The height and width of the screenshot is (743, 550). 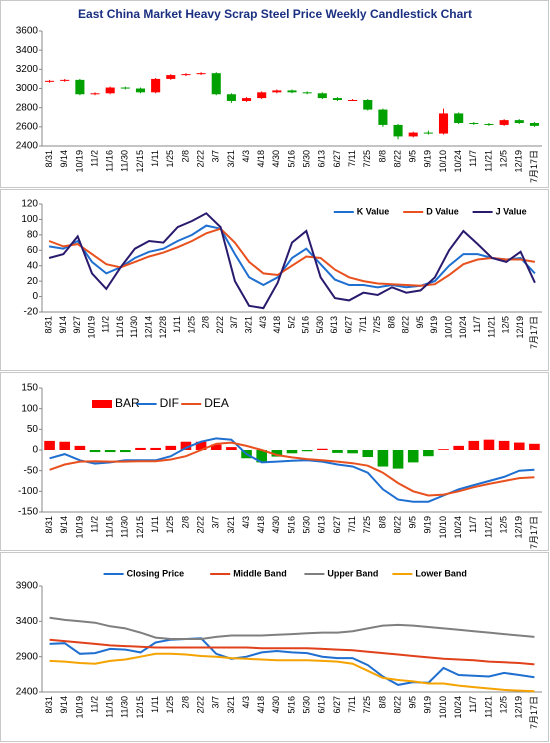 I want to click on y-tick-label: -150, so click(x=28, y=512).